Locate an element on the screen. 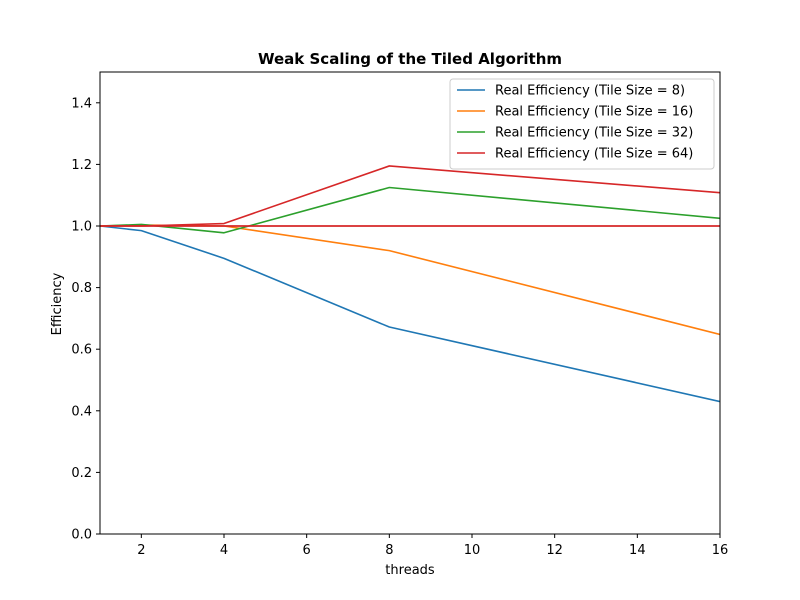 This screenshot has height=600, width=800. x-tick-label: 16 is located at coordinates (720, 550).